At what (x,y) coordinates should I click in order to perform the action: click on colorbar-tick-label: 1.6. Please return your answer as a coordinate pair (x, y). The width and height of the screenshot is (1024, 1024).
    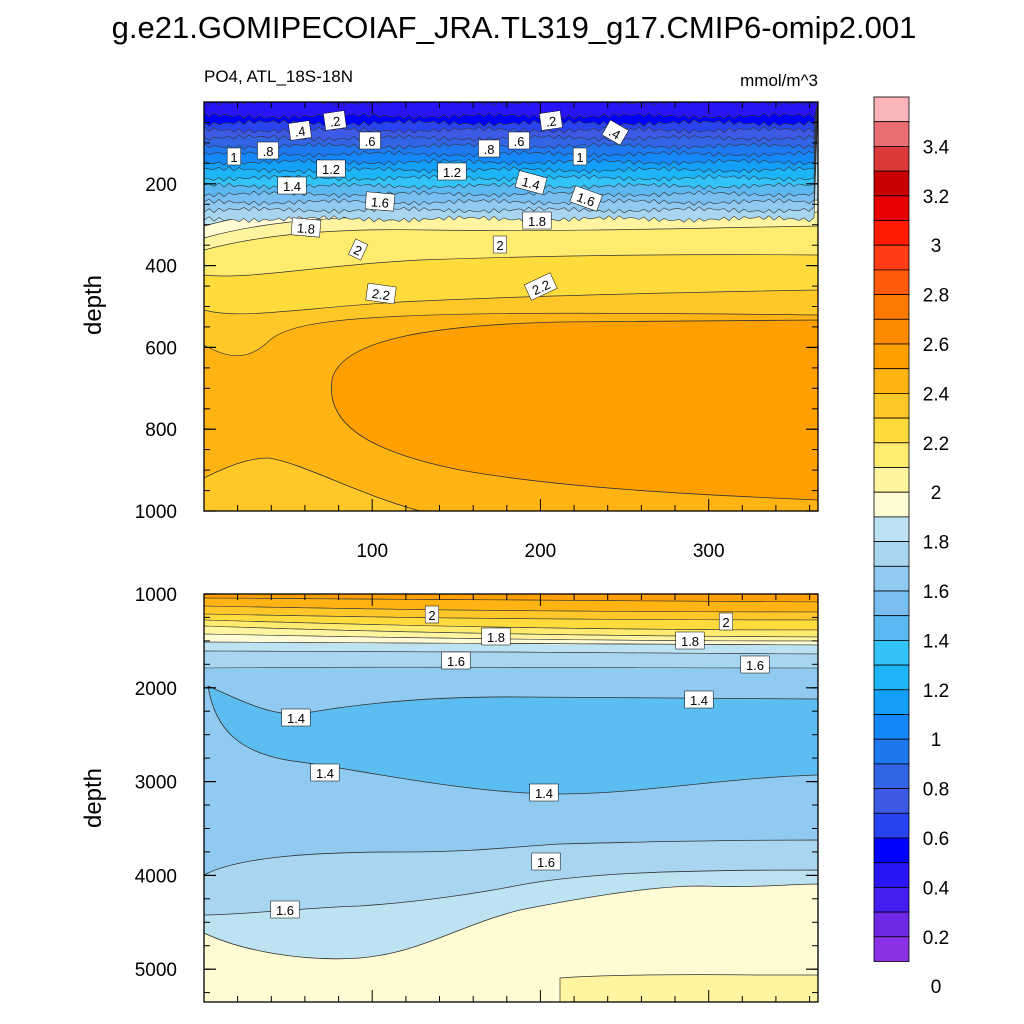
    Looking at the image, I should click on (936, 592).